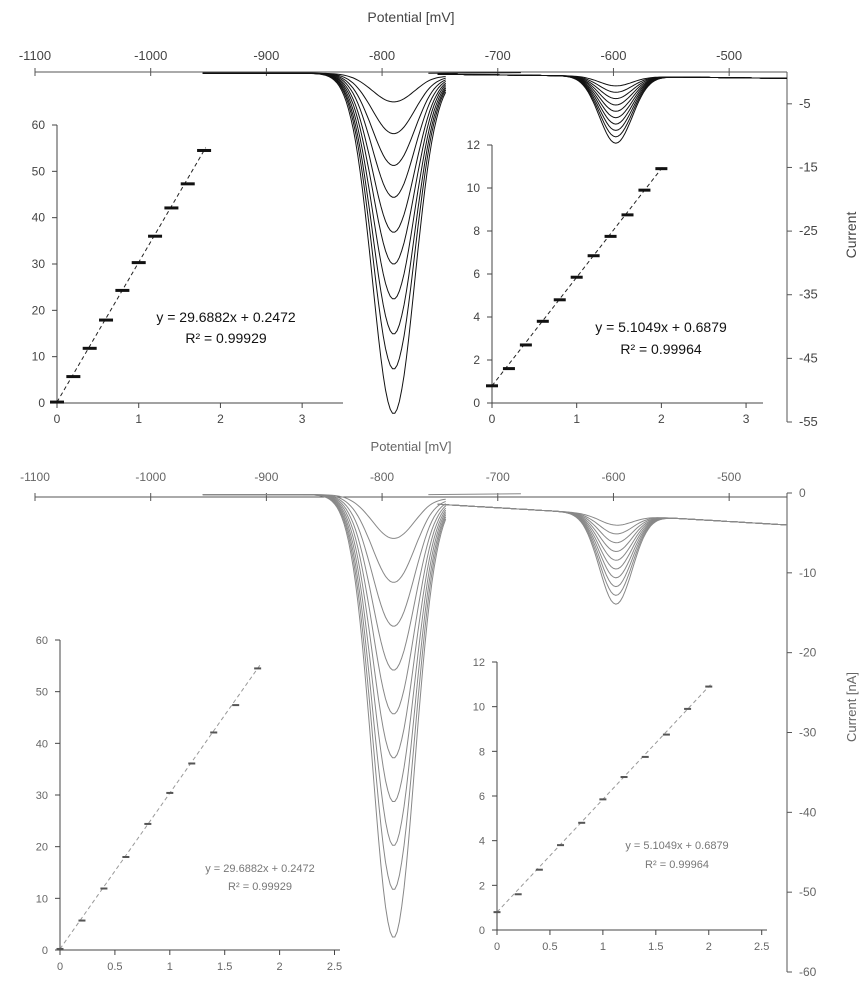 Image resolution: width=865 pixels, height=1006 pixels. What do you see at coordinates (224, 967) in the screenshot?
I see `inset-x-tick-label: 1.5` at bounding box center [224, 967].